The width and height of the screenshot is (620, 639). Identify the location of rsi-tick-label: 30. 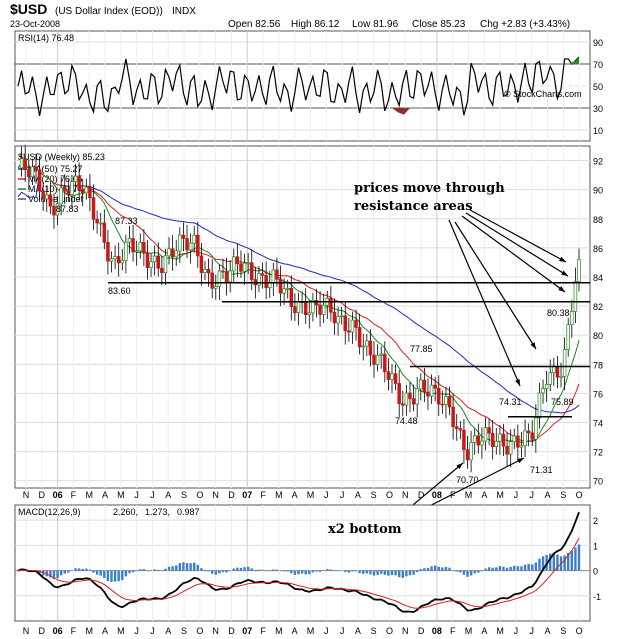
(598, 109).